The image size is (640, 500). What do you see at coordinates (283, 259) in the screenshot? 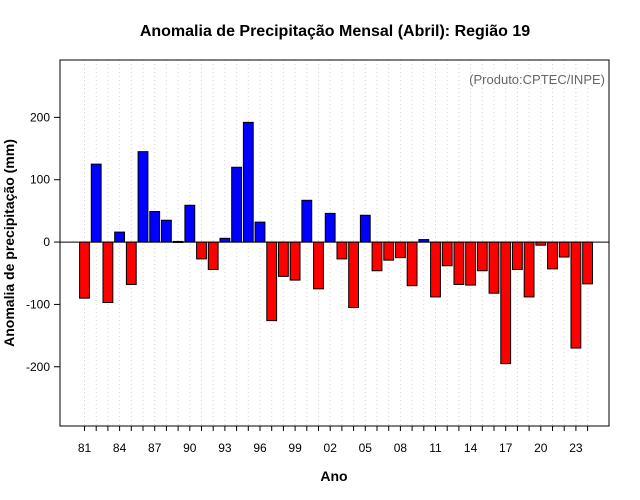
I see `bar-1998` at bounding box center [283, 259].